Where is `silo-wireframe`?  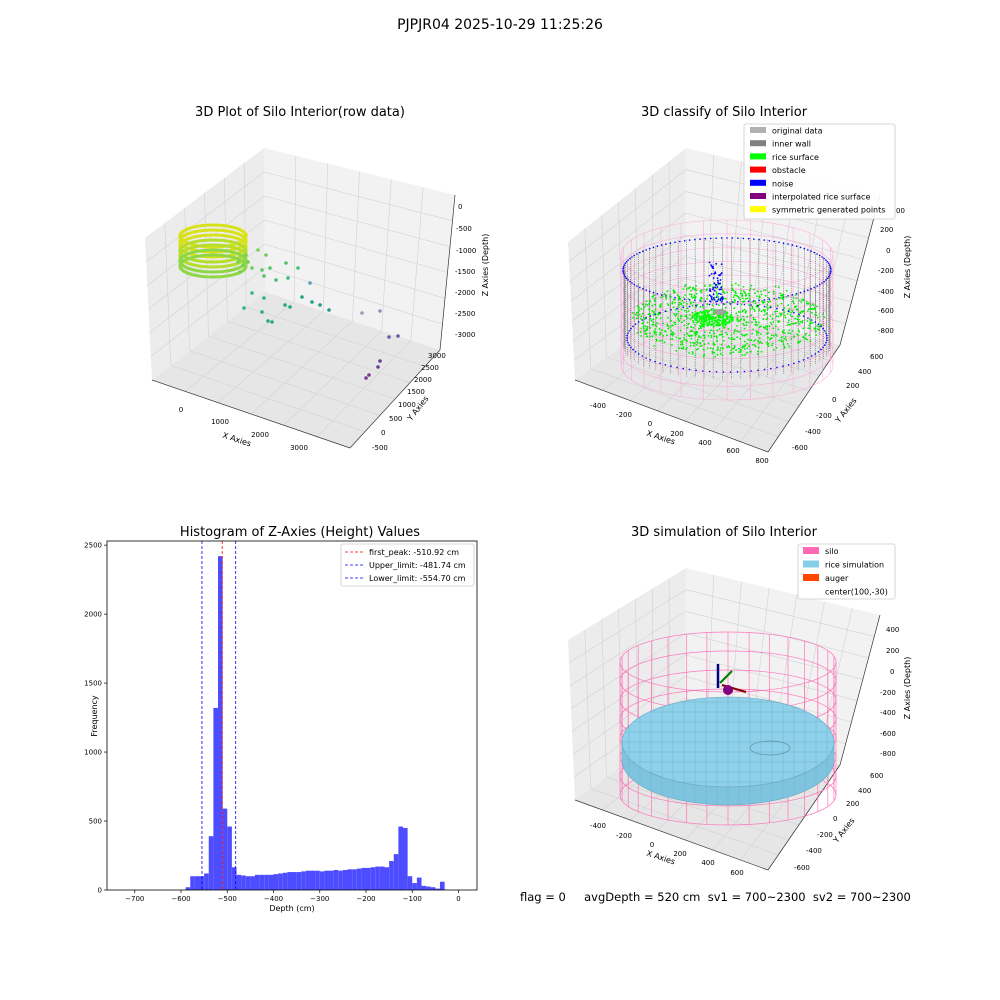 silo-wireframe is located at coordinates (727, 365).